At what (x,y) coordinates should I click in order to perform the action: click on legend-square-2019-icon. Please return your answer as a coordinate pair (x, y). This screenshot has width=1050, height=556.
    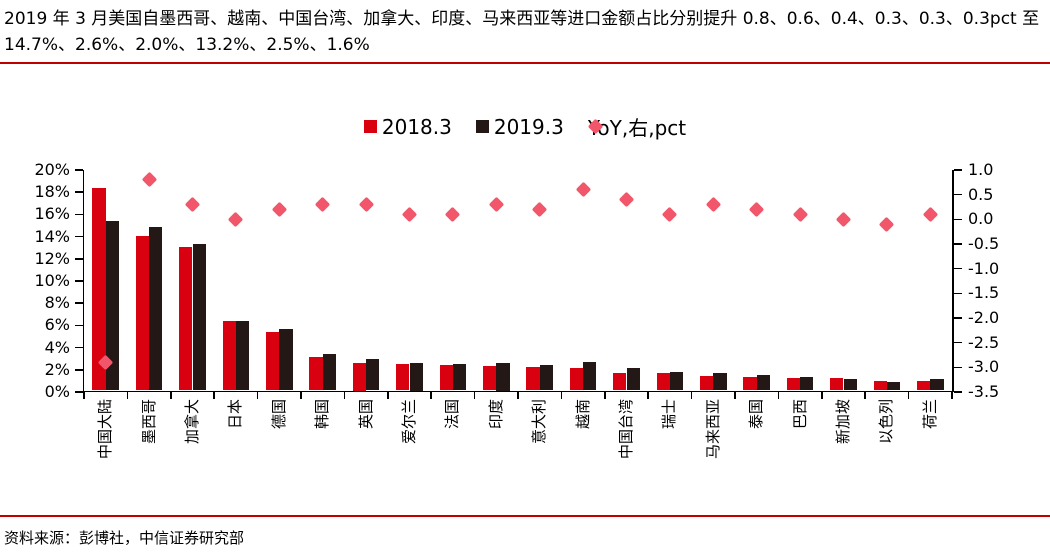
    Looking at the image, I should click on (482, 126).